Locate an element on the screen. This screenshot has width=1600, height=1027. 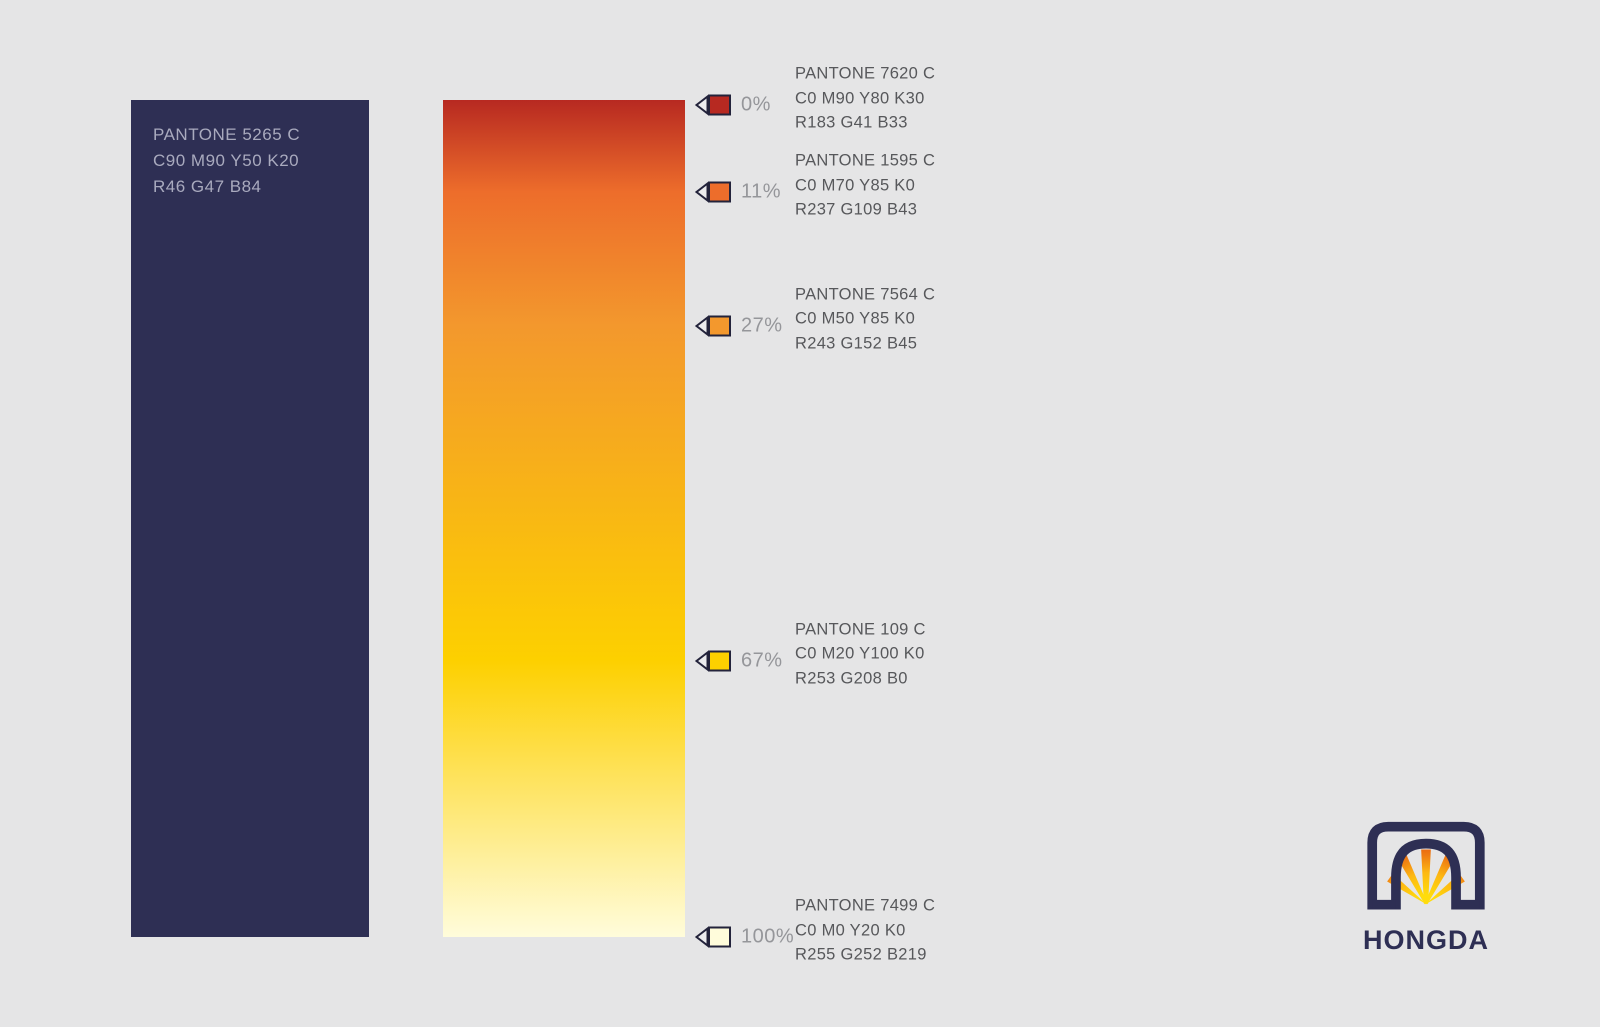
stop-percent-label: 27% is located at coordinates (762, 325).